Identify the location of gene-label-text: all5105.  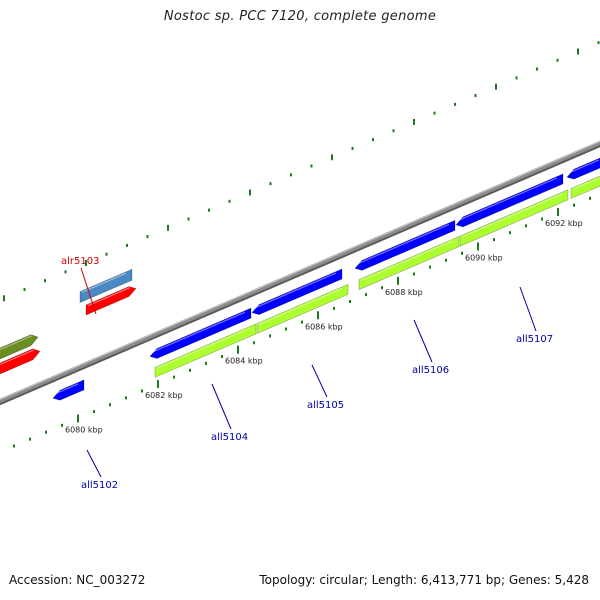
(325, 405).